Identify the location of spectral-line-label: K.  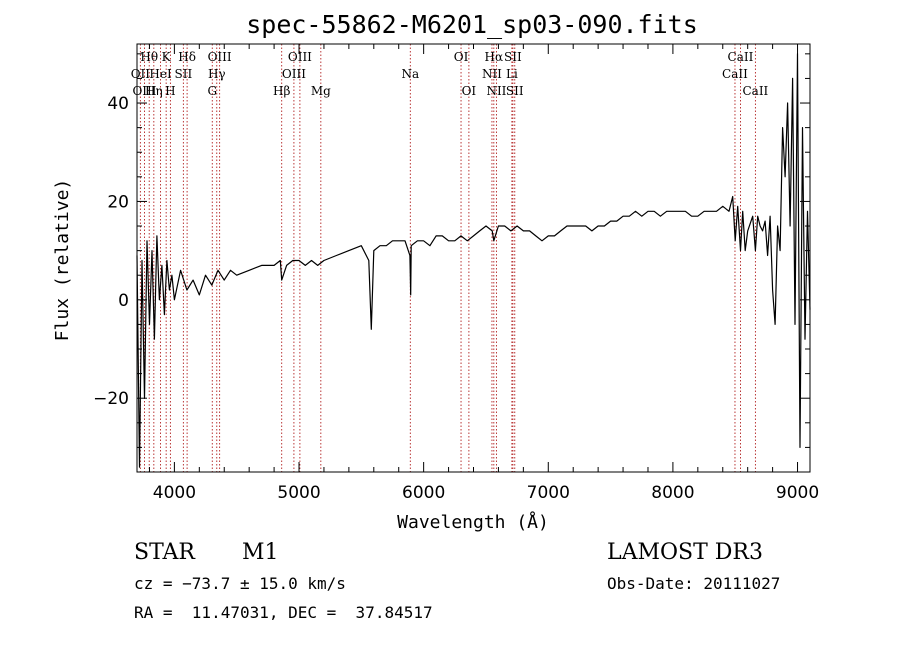
(167, 57).